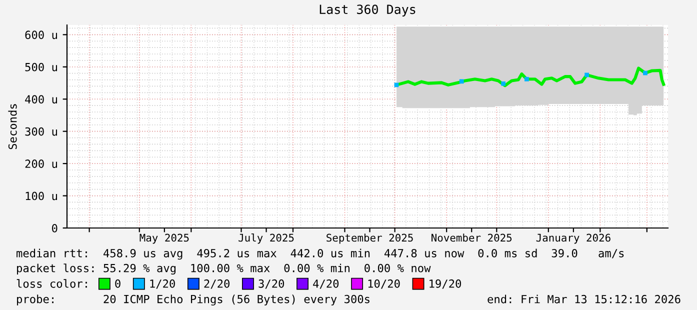 The image size is (697, 310). Describe the element at coordinates (41, 131) in the screenshot. I see `y-tick-label: 300 u` at that location.